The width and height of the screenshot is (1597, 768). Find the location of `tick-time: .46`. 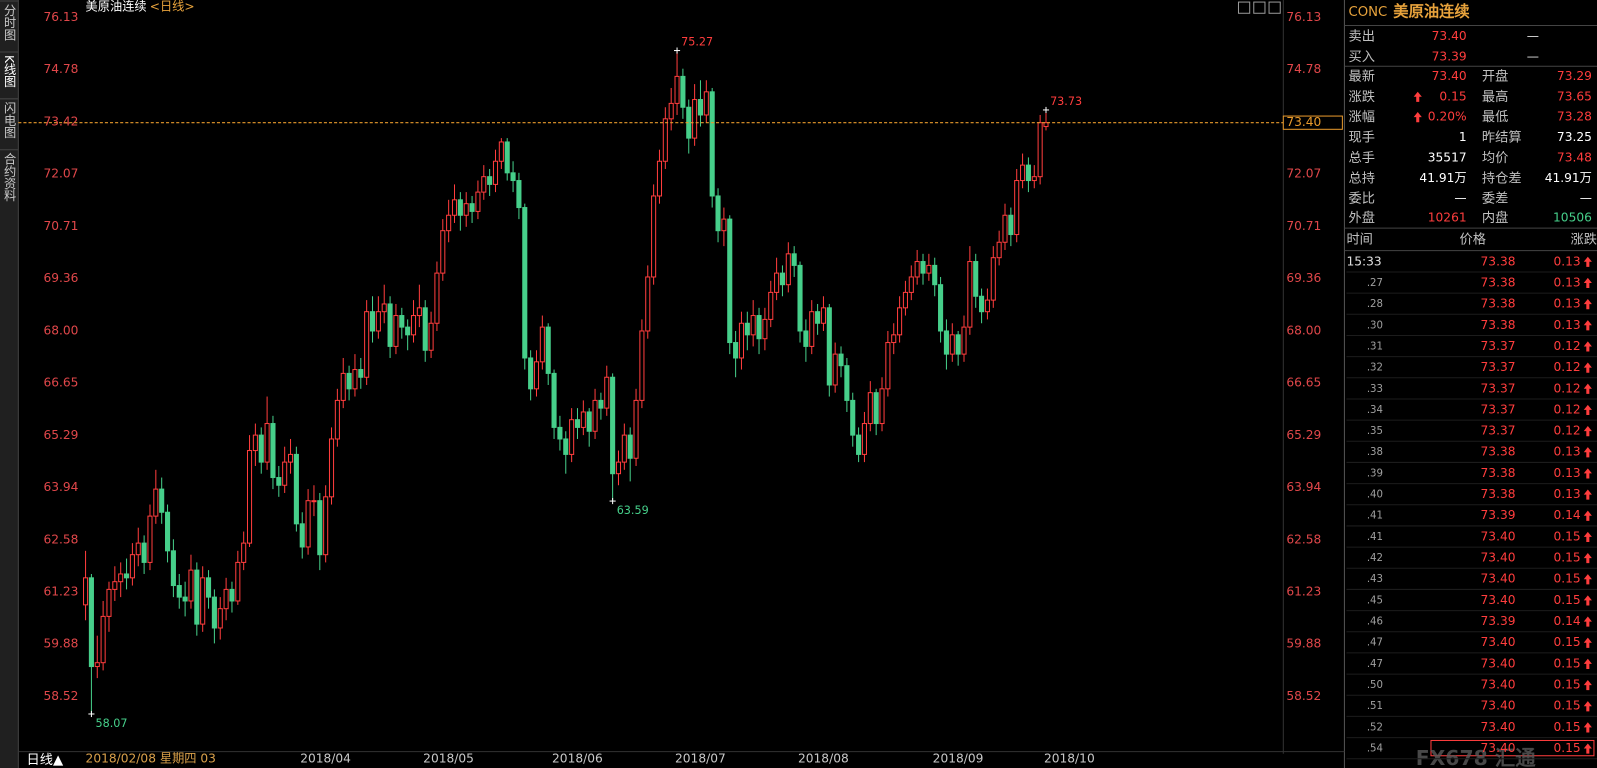

tick-time: .46 is located at coordinates (1375, 622).